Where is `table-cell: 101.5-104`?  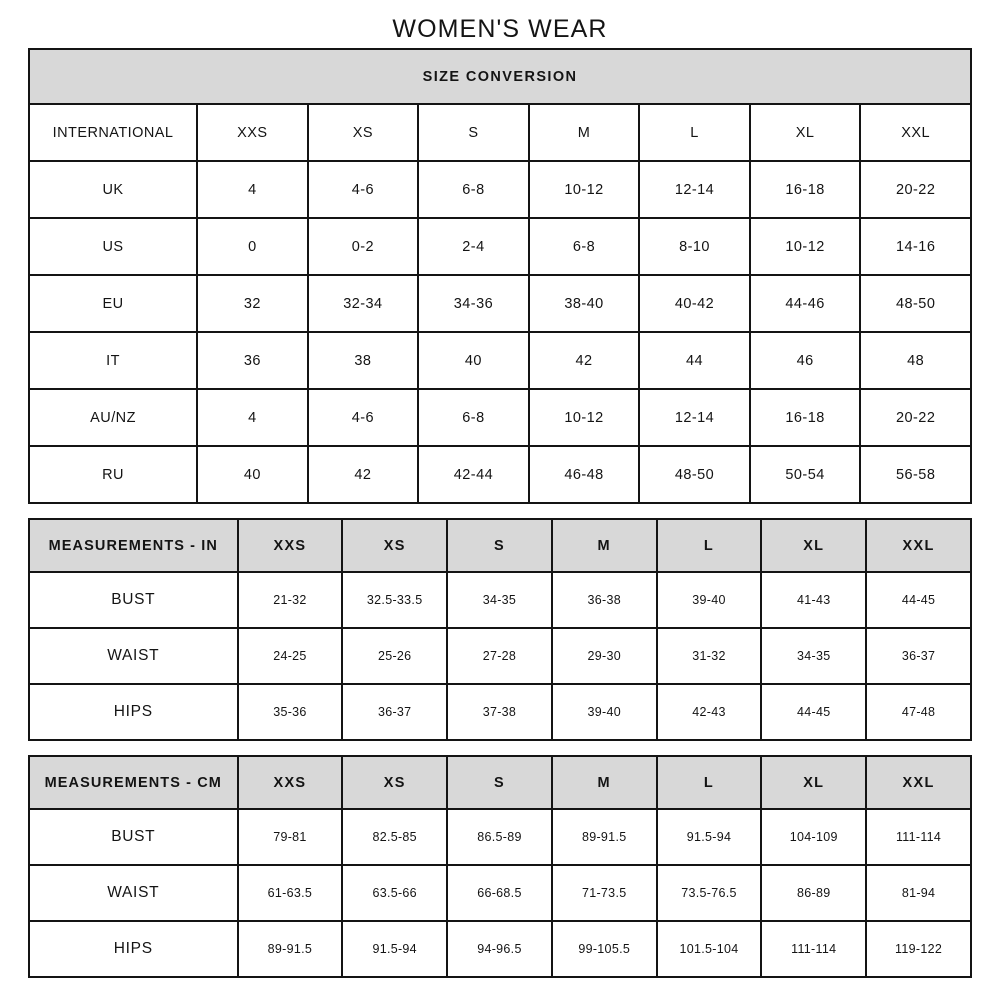
table-cell: 101.5-104 is located at coordinates (709, 949).